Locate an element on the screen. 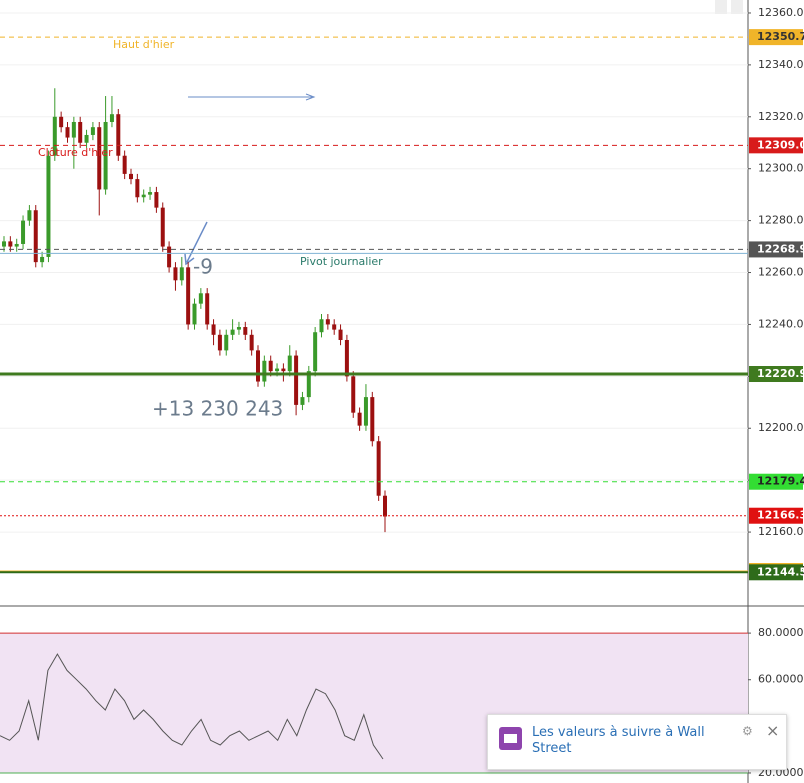 This screenshot has height=783, width=804. y-tick-label: 12160.0 is located at coordinates (781, 531).